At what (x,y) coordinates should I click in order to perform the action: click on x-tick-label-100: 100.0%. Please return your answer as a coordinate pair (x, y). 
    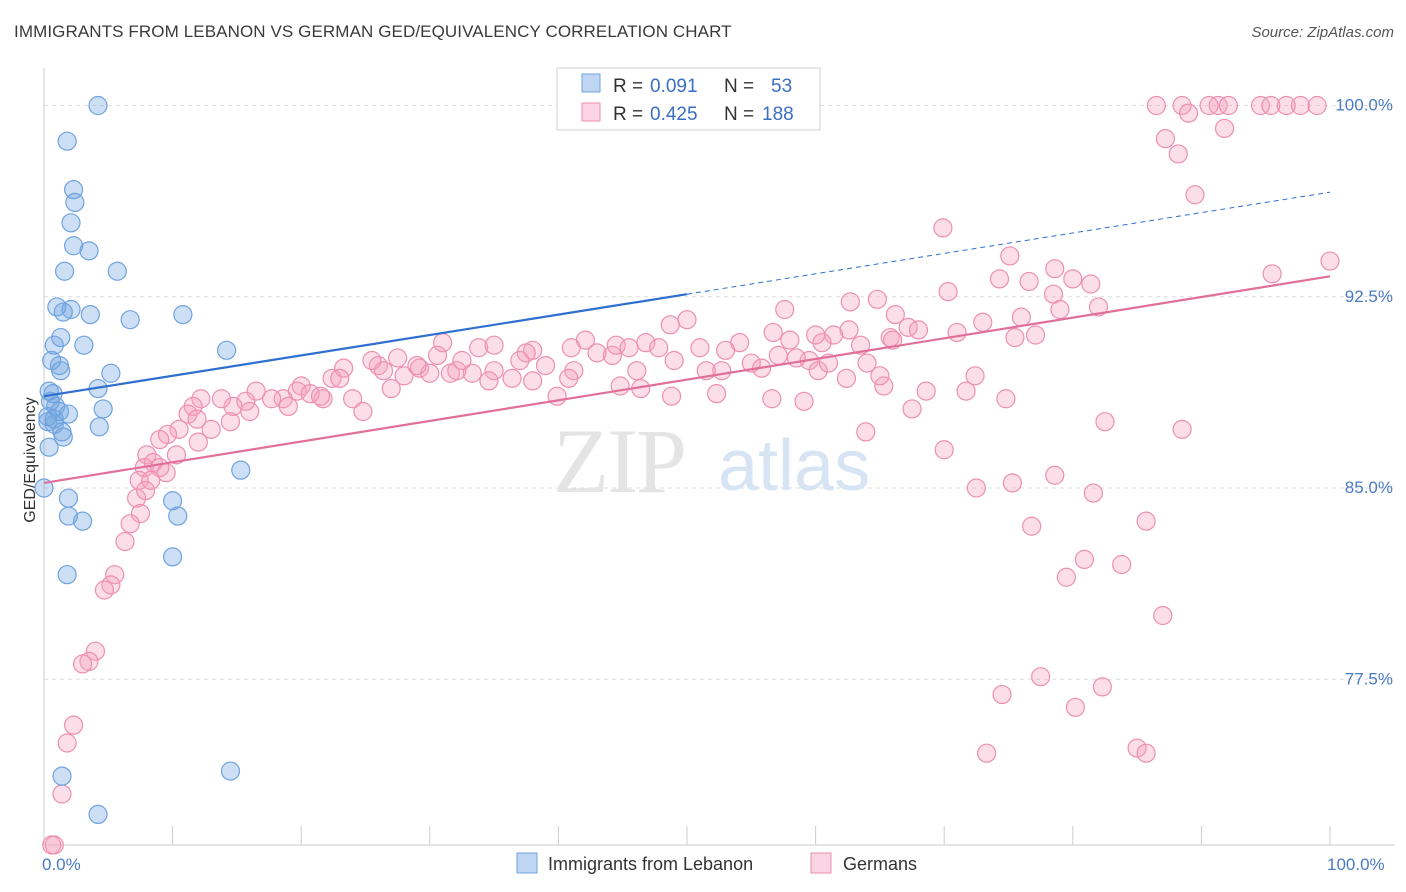
    Looking at the image, I should click on (1356, 864).